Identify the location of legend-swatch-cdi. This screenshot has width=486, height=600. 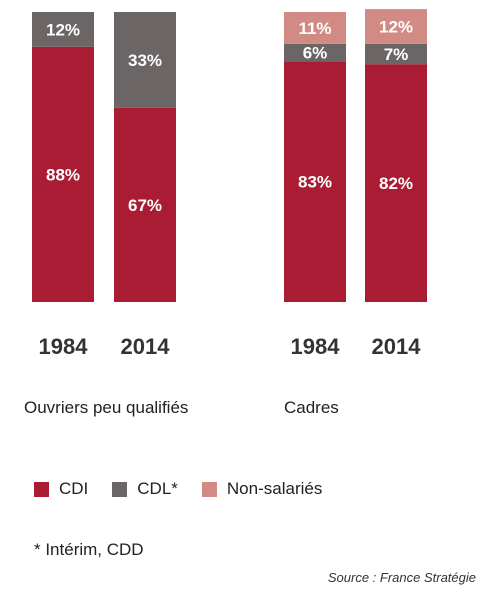
(41, 489).